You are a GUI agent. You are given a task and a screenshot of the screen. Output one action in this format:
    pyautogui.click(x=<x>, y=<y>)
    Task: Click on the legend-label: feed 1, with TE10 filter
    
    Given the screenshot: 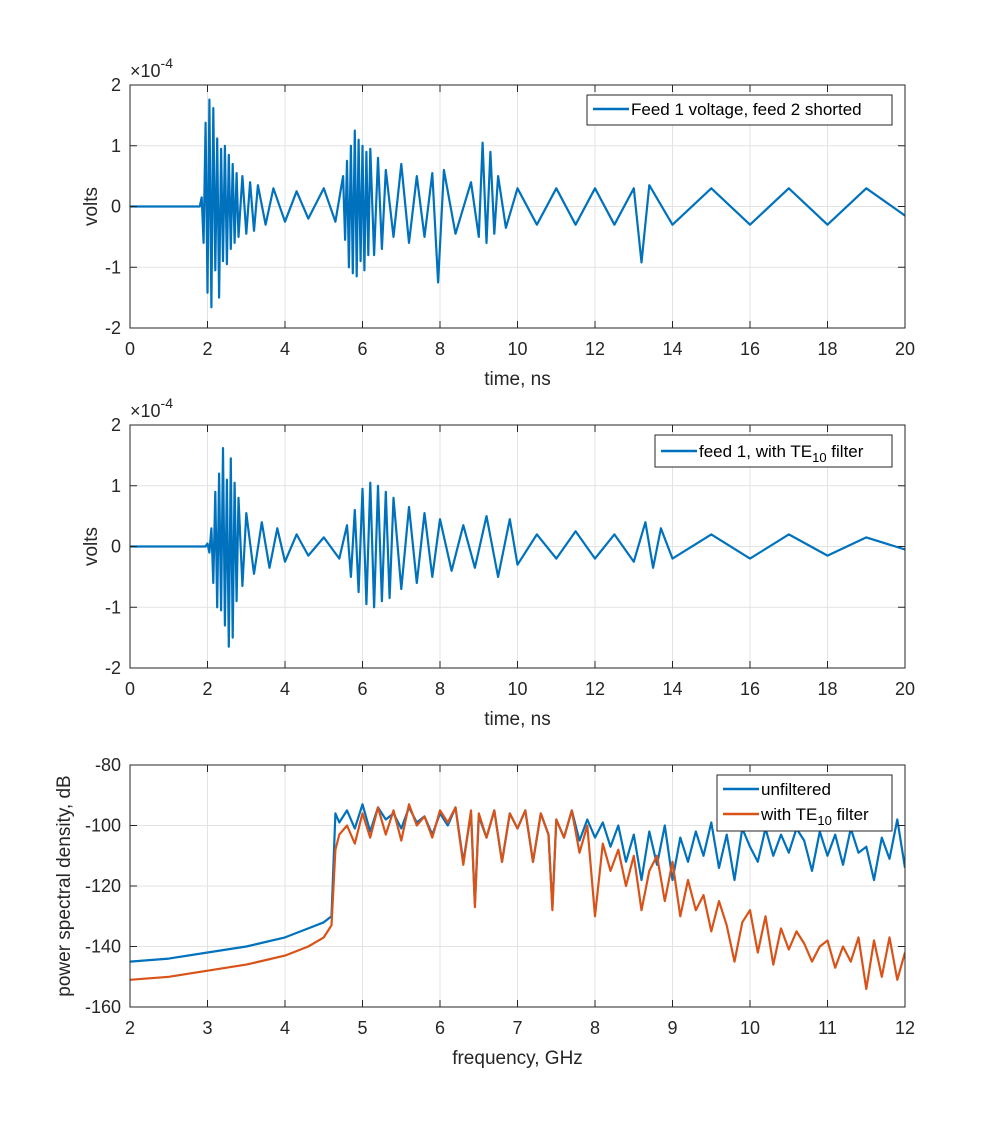 What is the action you would take?
    pyautogui.click(x=781, y=453)
    